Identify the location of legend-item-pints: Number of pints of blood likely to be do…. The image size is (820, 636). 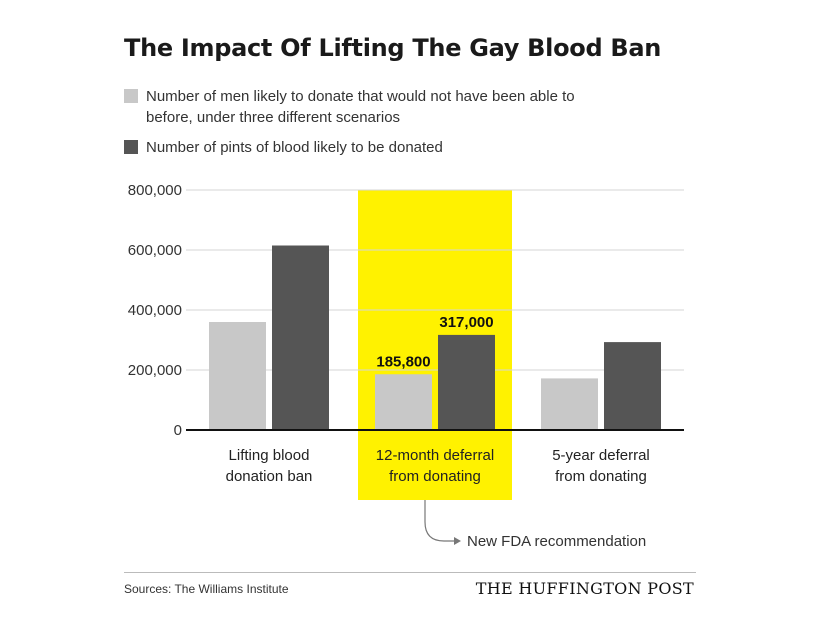
(365, 147).